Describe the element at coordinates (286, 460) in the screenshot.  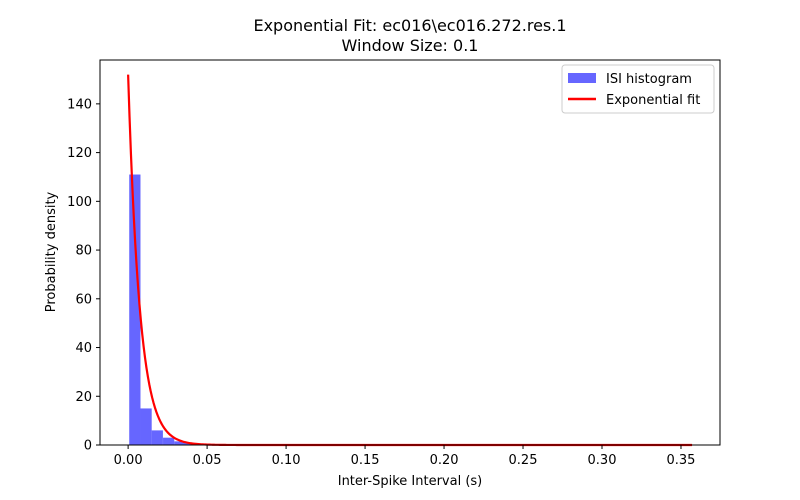
I see `x-tick-label: 0.10` at that location.